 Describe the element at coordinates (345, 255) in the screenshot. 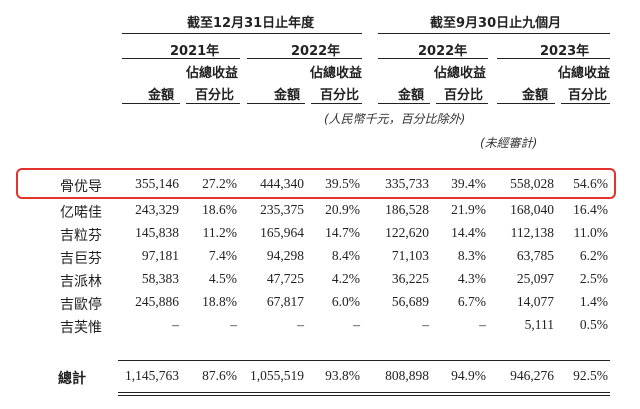

I see `percent-cell: 8.4%` at that location.